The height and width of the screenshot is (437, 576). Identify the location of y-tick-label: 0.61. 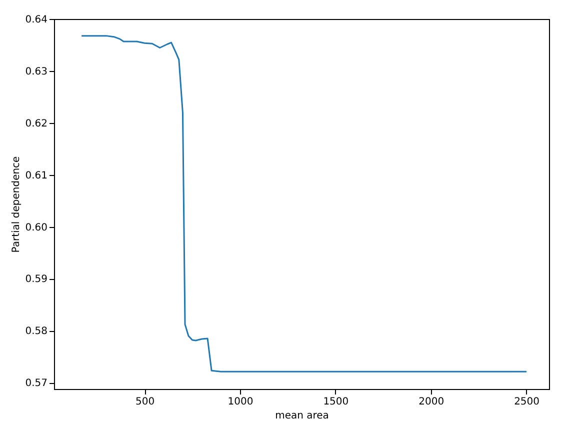
(36, 176).